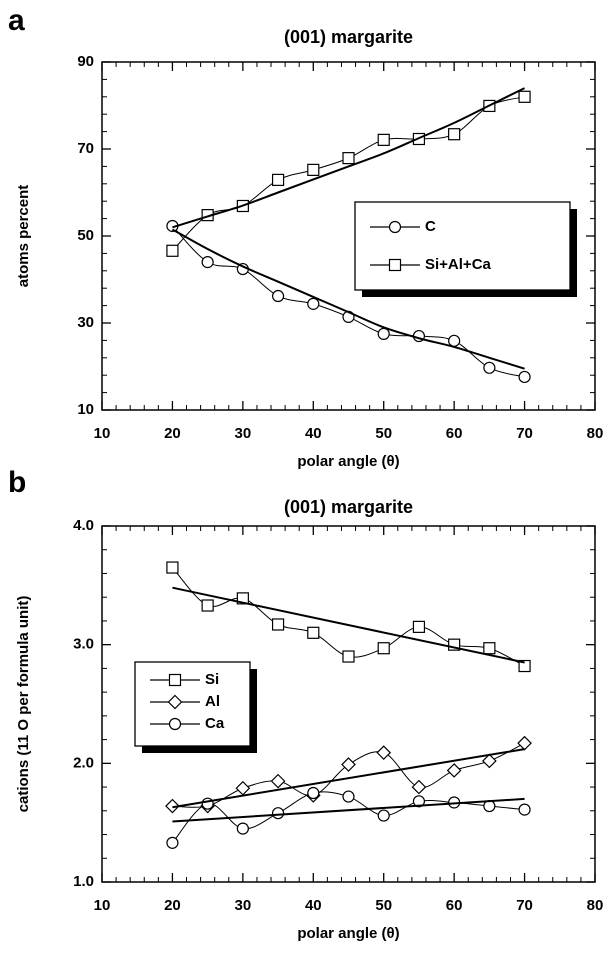  I want to click on y-tick-label: 50, so click(85, 235).